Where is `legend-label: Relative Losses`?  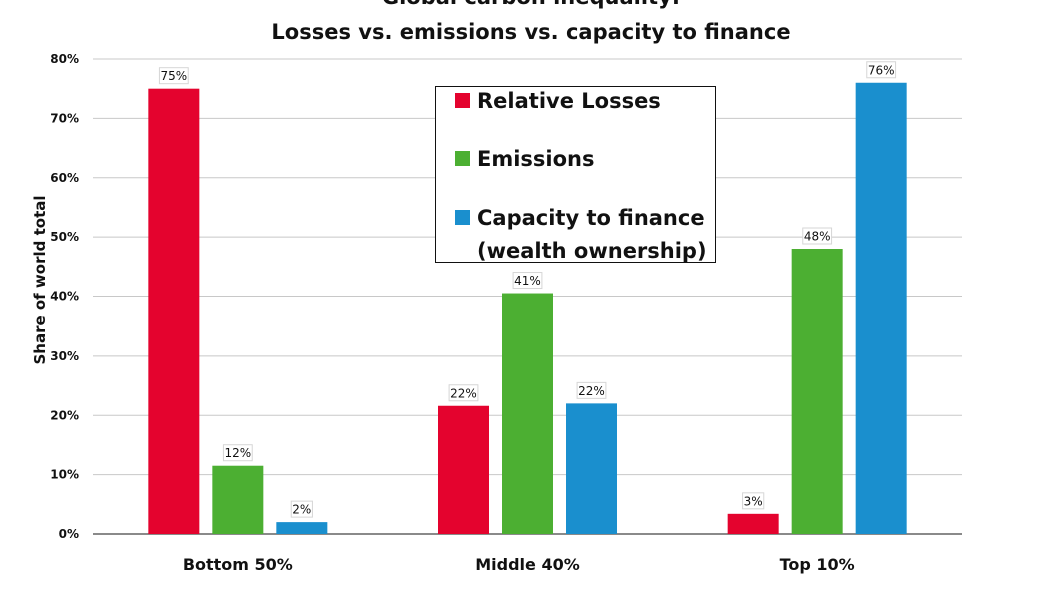
legend-label: Relative Losses is located at coordinates (569, 101).